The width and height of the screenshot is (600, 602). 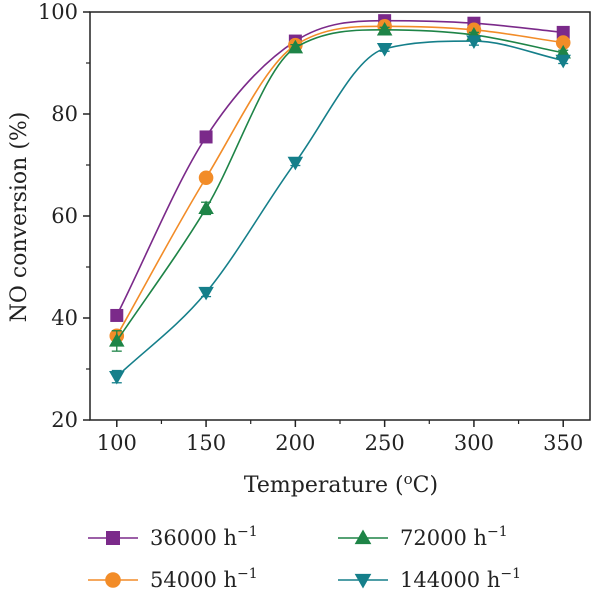 I want to click on legend-label: 144000 h−1, so click(x=460, y=579).